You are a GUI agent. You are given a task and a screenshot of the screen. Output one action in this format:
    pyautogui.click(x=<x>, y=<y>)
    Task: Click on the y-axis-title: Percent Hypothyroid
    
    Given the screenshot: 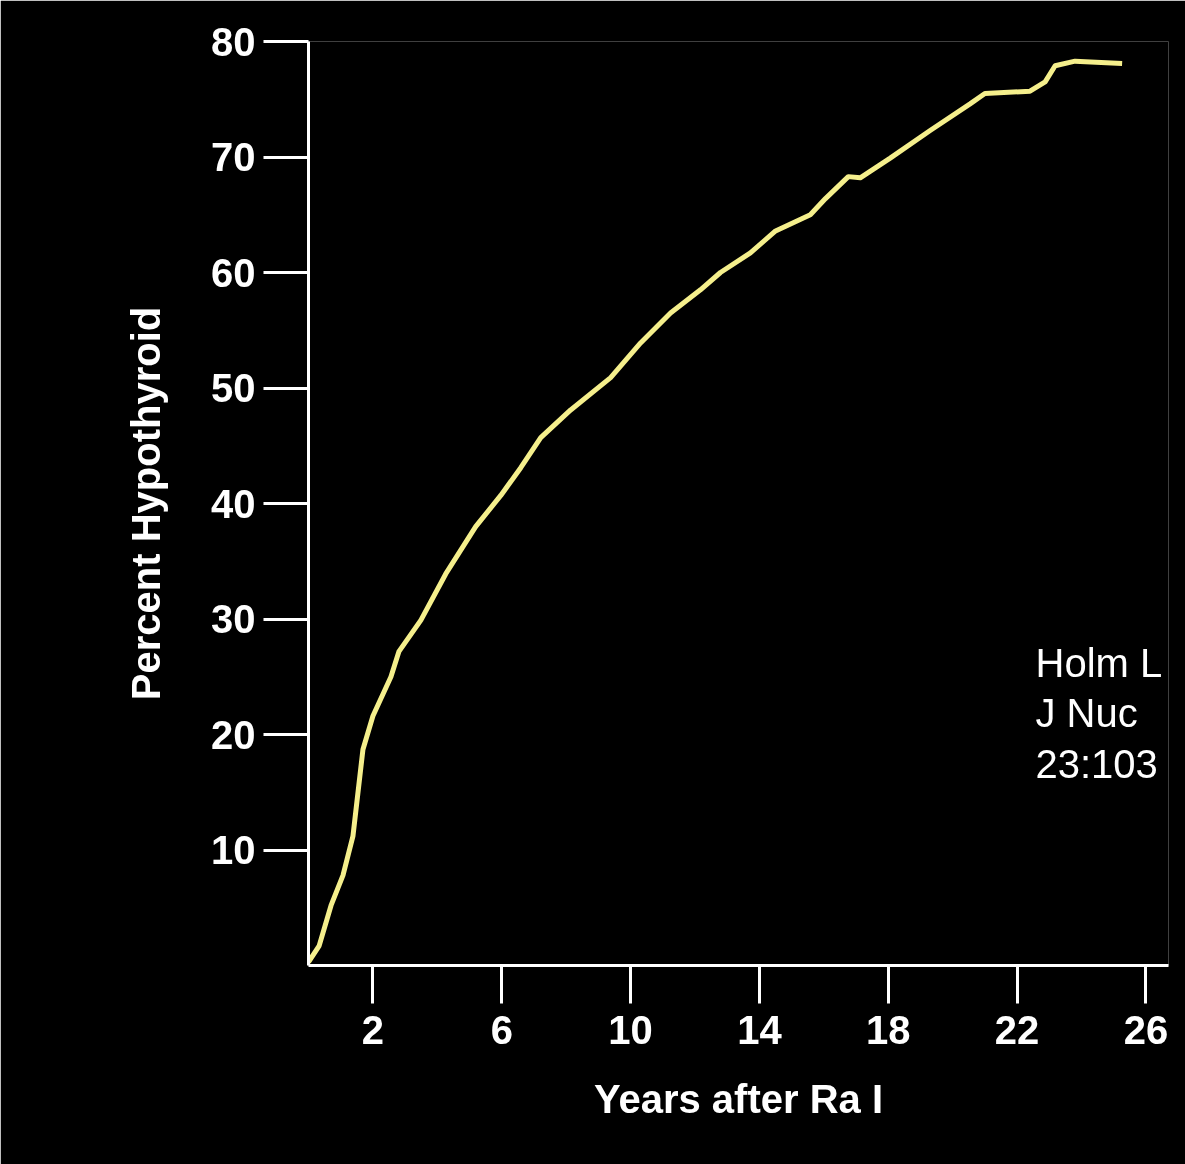 What is the action you would take?
    pyautogui.click(x=146, y=503)
    